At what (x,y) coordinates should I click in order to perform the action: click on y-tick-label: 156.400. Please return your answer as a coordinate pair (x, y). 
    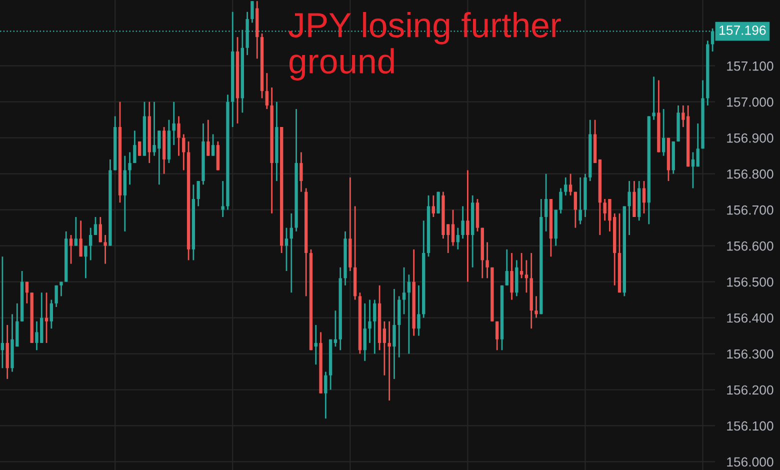
    Looking at the image, I should click on (750, 318).